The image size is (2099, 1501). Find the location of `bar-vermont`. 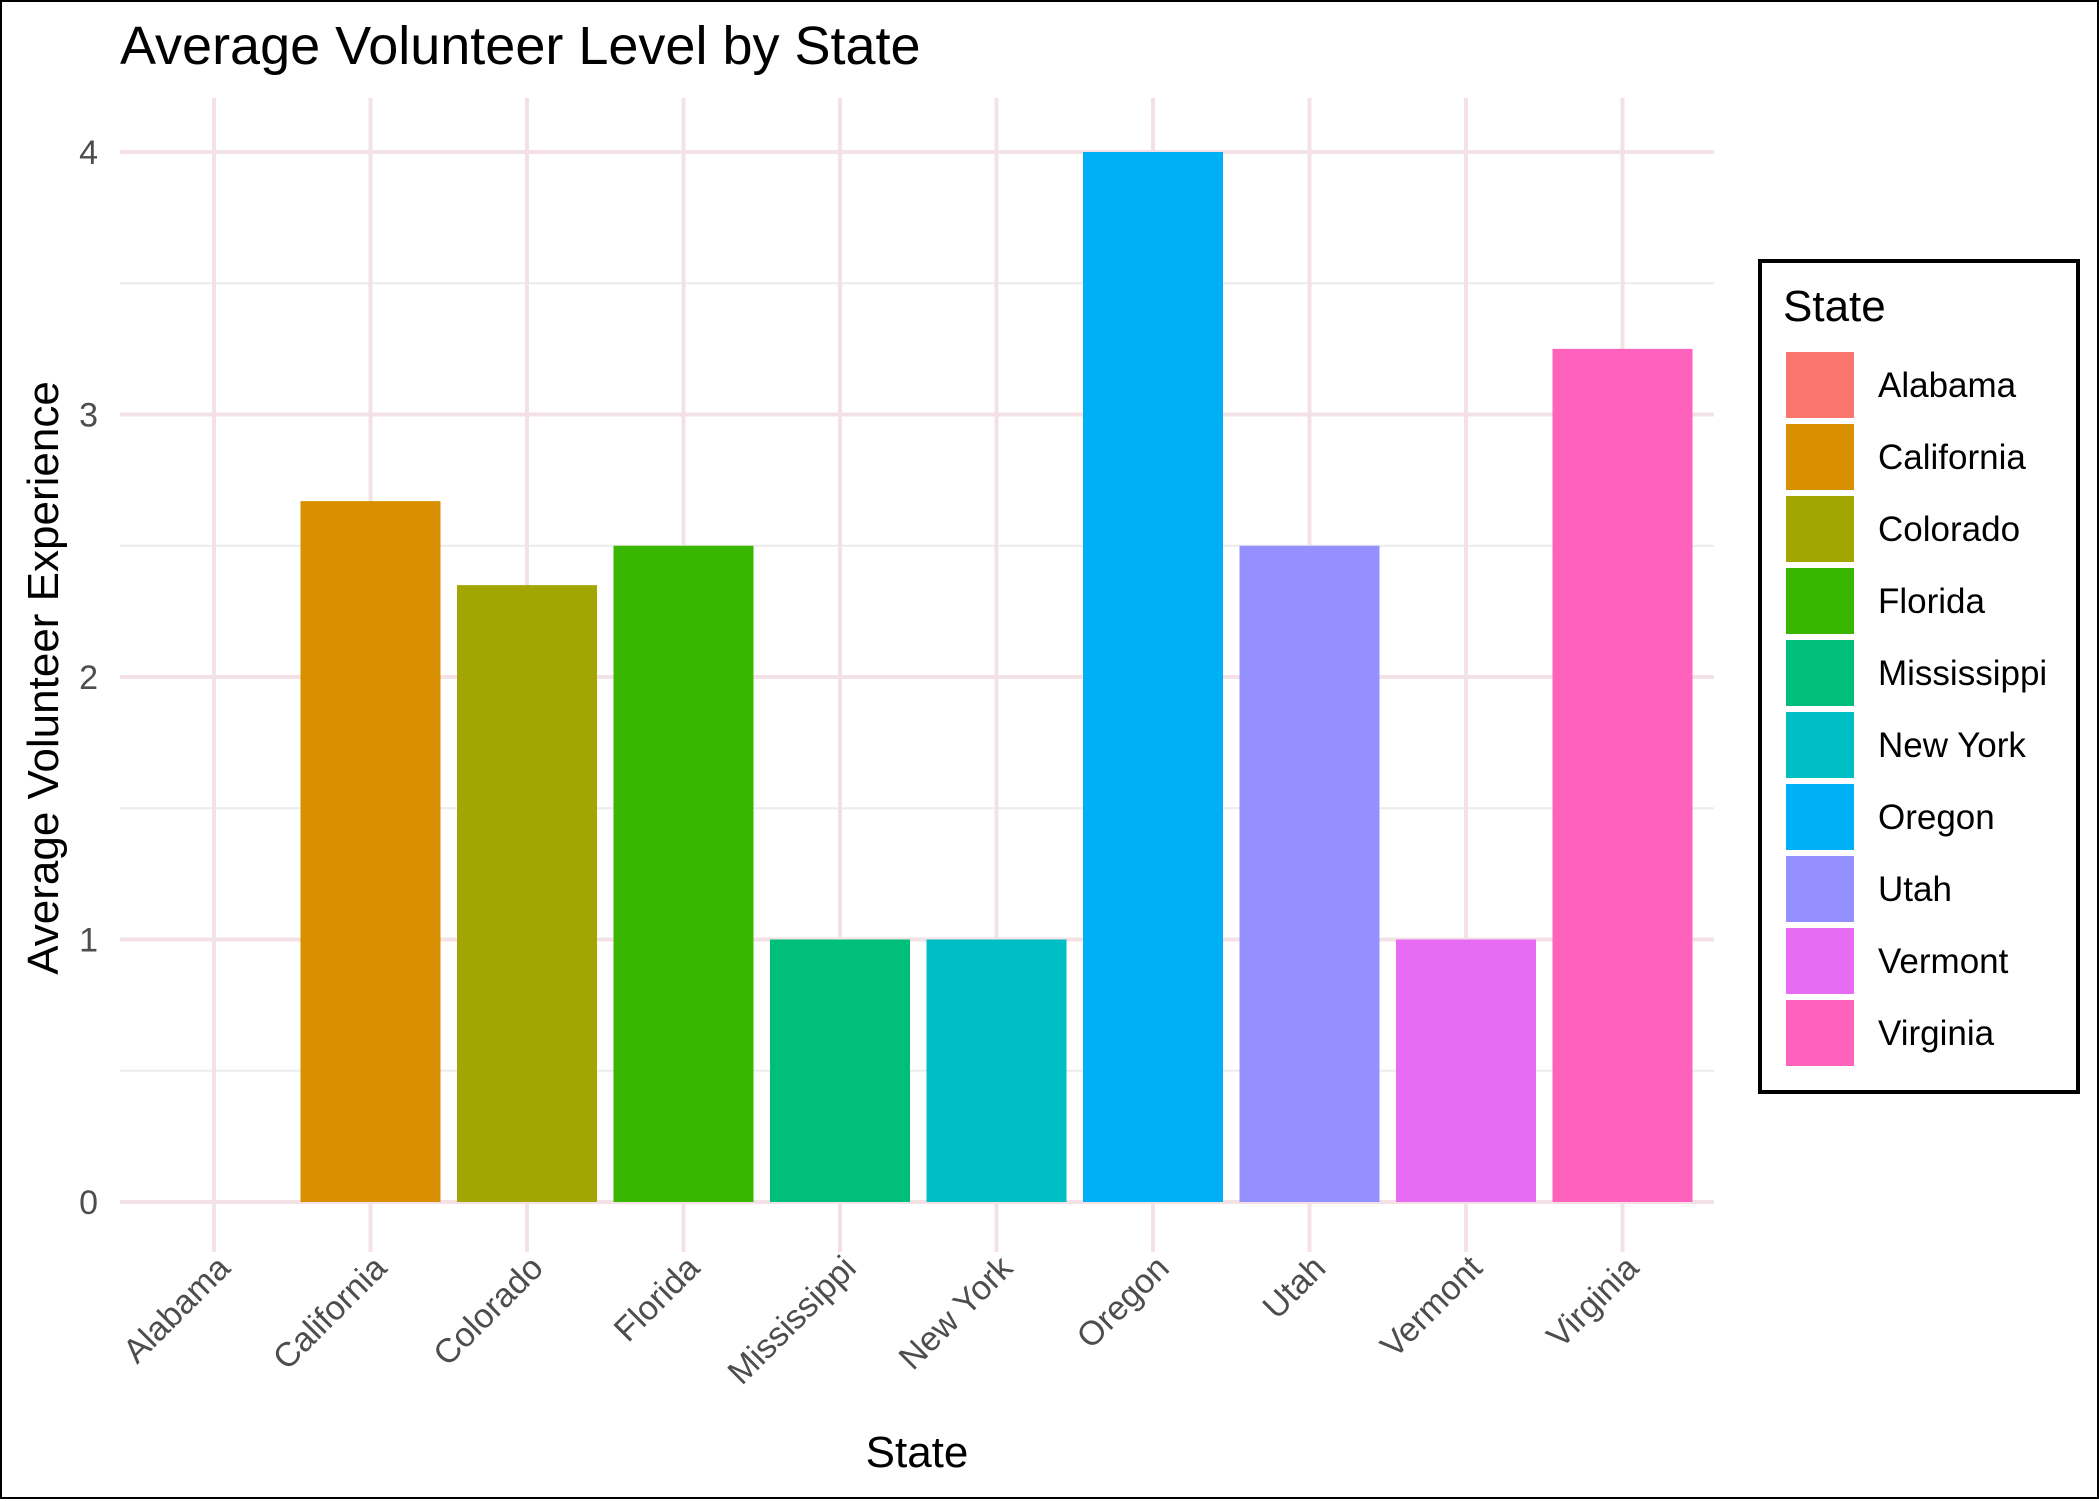

bar-vermont is located at coordinates (1466, 1070).